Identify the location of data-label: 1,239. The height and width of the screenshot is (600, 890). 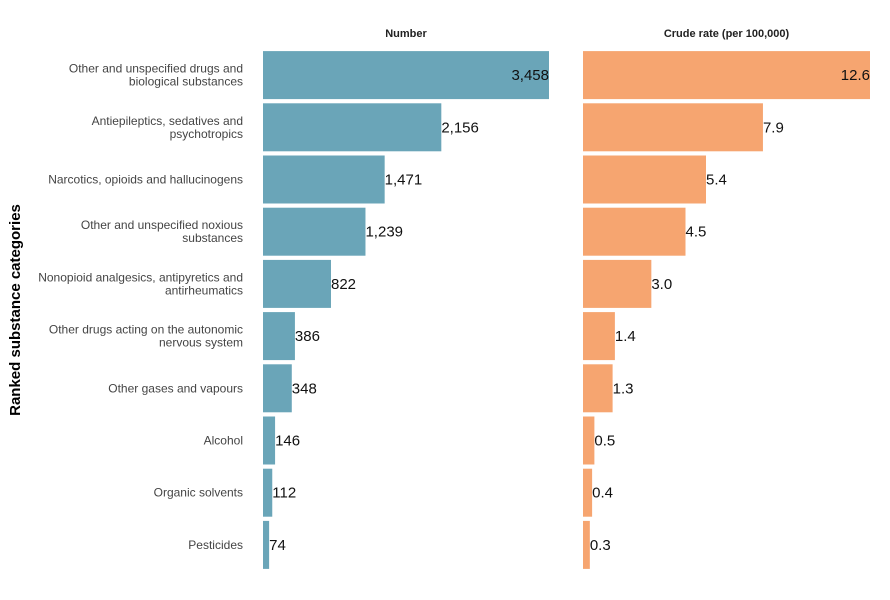
(384, 232).